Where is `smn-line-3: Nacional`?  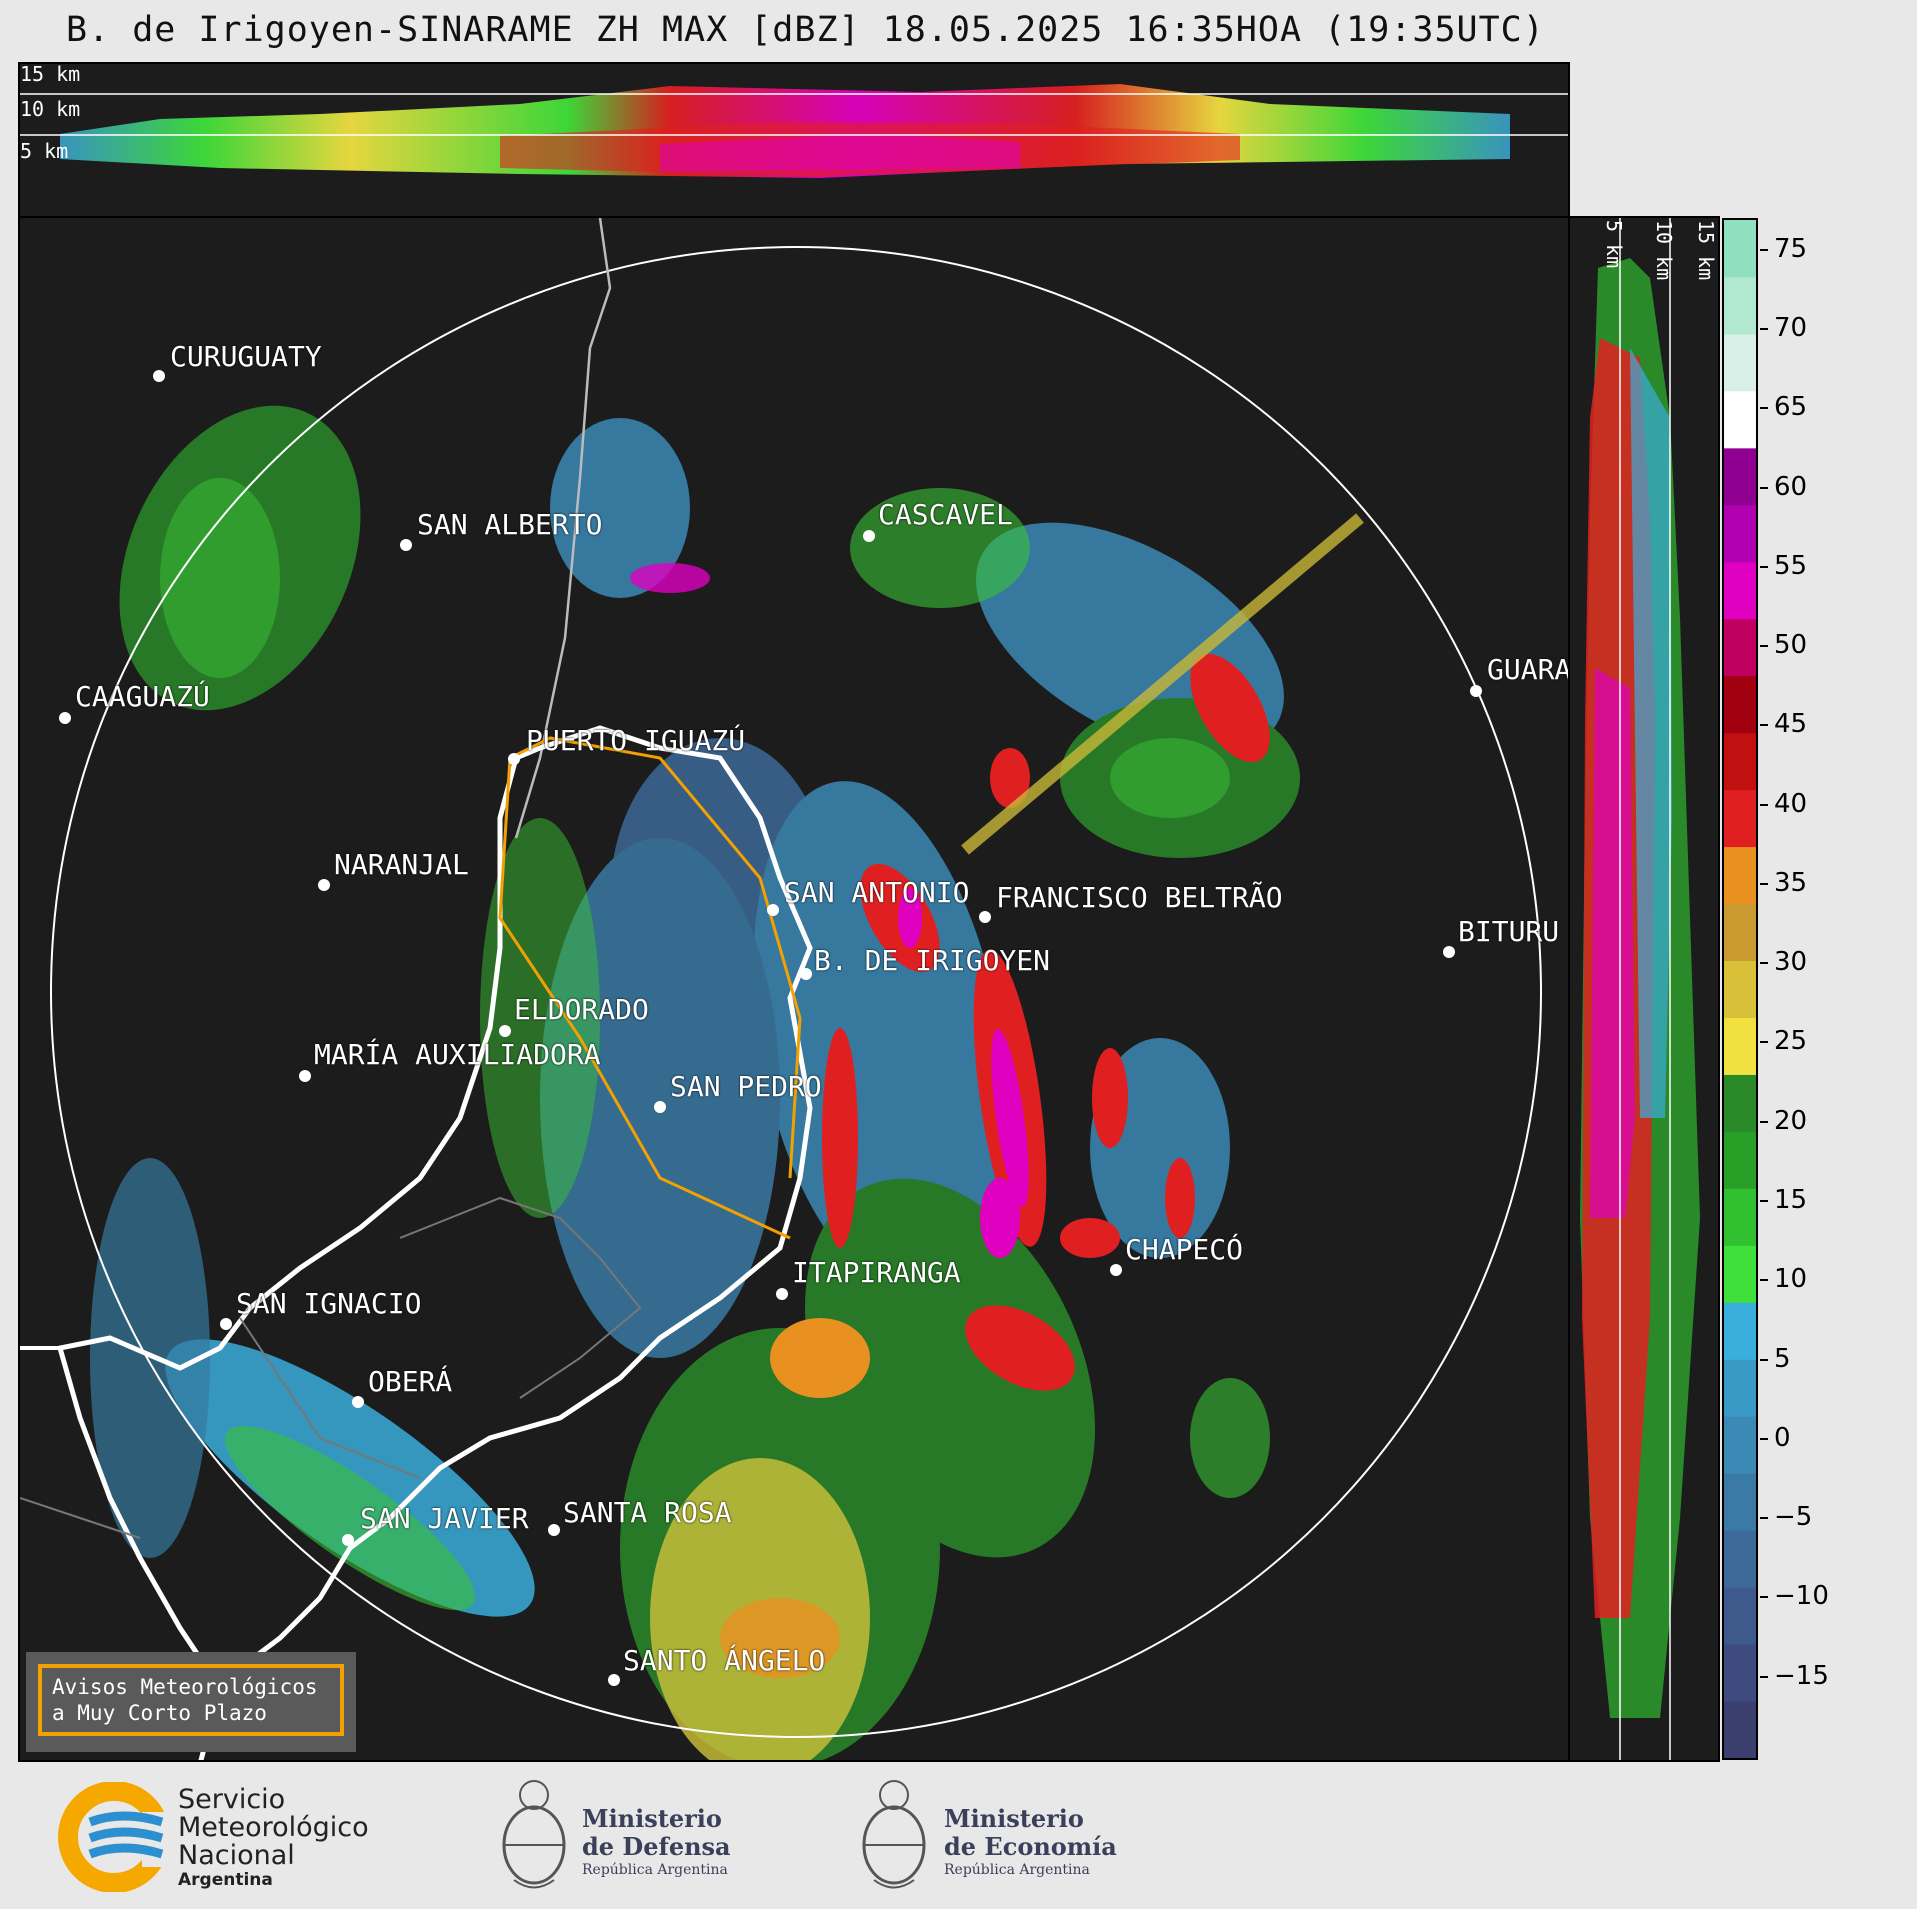 smn-line-3: Nacional is located at coordinates (236, 1855).